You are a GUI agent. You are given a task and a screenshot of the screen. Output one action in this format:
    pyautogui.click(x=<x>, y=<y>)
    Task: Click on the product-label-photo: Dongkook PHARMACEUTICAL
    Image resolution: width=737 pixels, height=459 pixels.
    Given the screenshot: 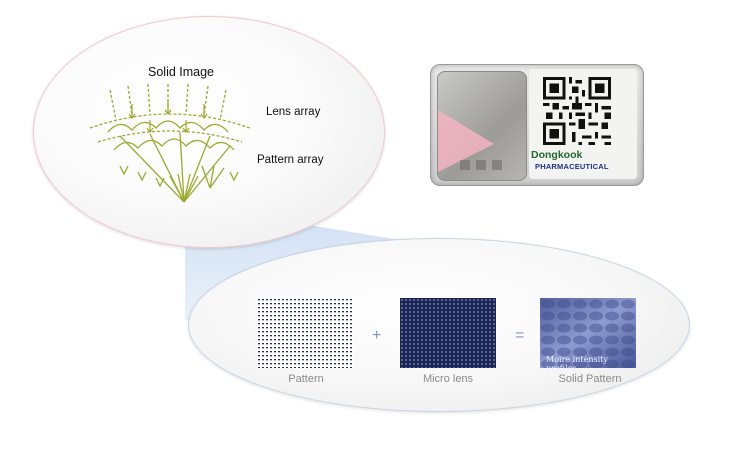 What is the action you would take?
    pyautogui.click(x=537, y=125)
    